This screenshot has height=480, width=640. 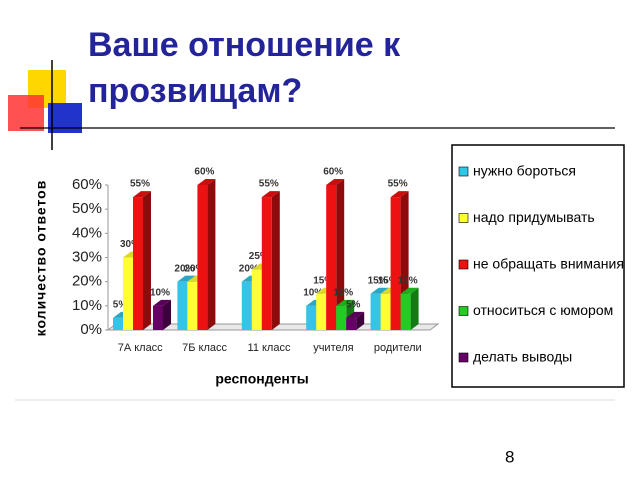 I want to click on slide-number: 8, so click(x=509, y=456).